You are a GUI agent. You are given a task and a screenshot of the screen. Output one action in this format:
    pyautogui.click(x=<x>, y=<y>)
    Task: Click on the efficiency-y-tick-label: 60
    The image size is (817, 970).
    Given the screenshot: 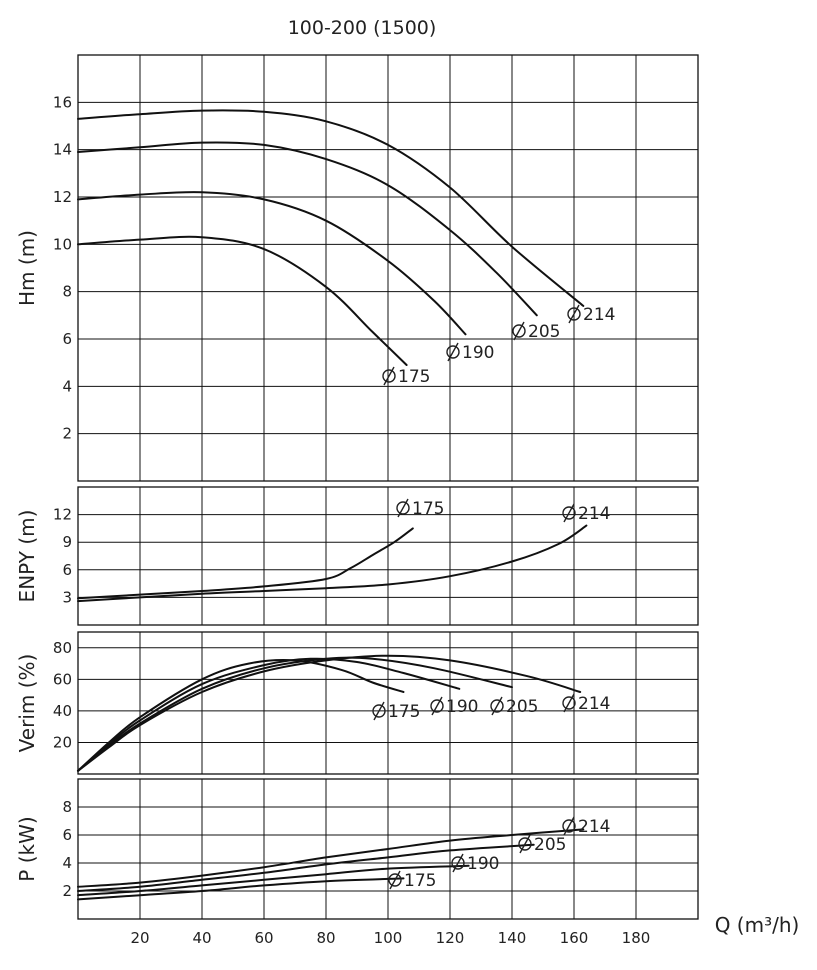 What is the action you would take?
    pyautogui.click(x=62, y=679)
    